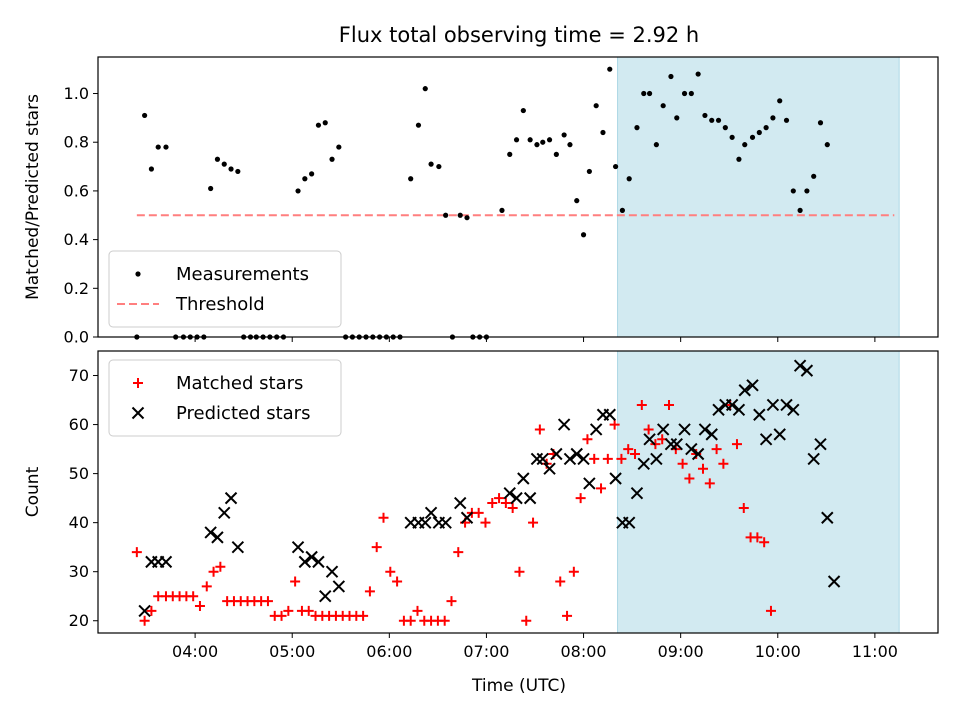  Describe the element at coordinates (76, 93) in the screenshot. I see `y-tick-label: 1.0` at that location.